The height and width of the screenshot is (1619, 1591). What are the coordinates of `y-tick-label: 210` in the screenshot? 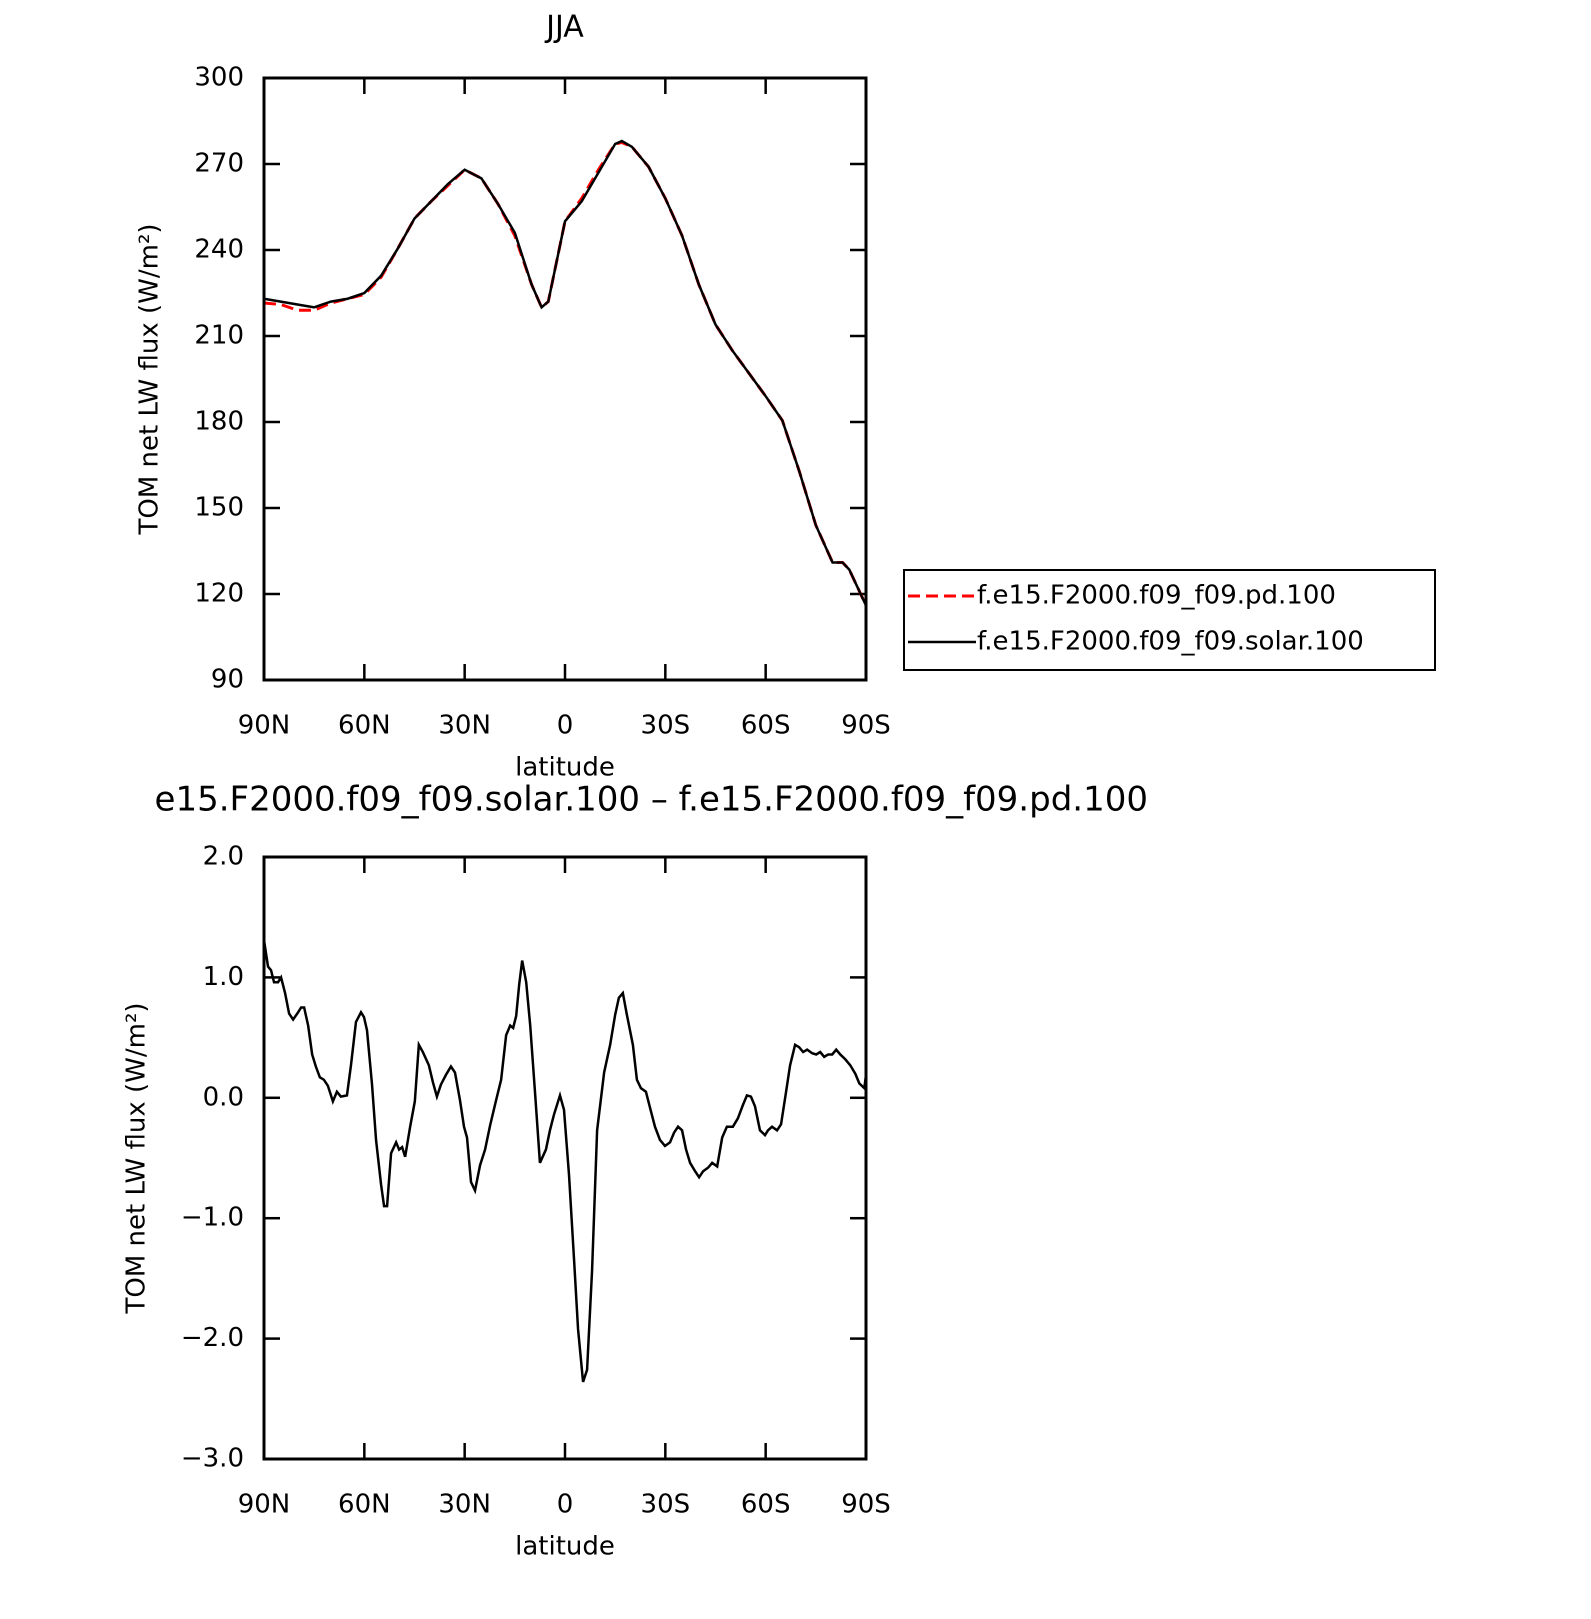 It's located at (219, 336).